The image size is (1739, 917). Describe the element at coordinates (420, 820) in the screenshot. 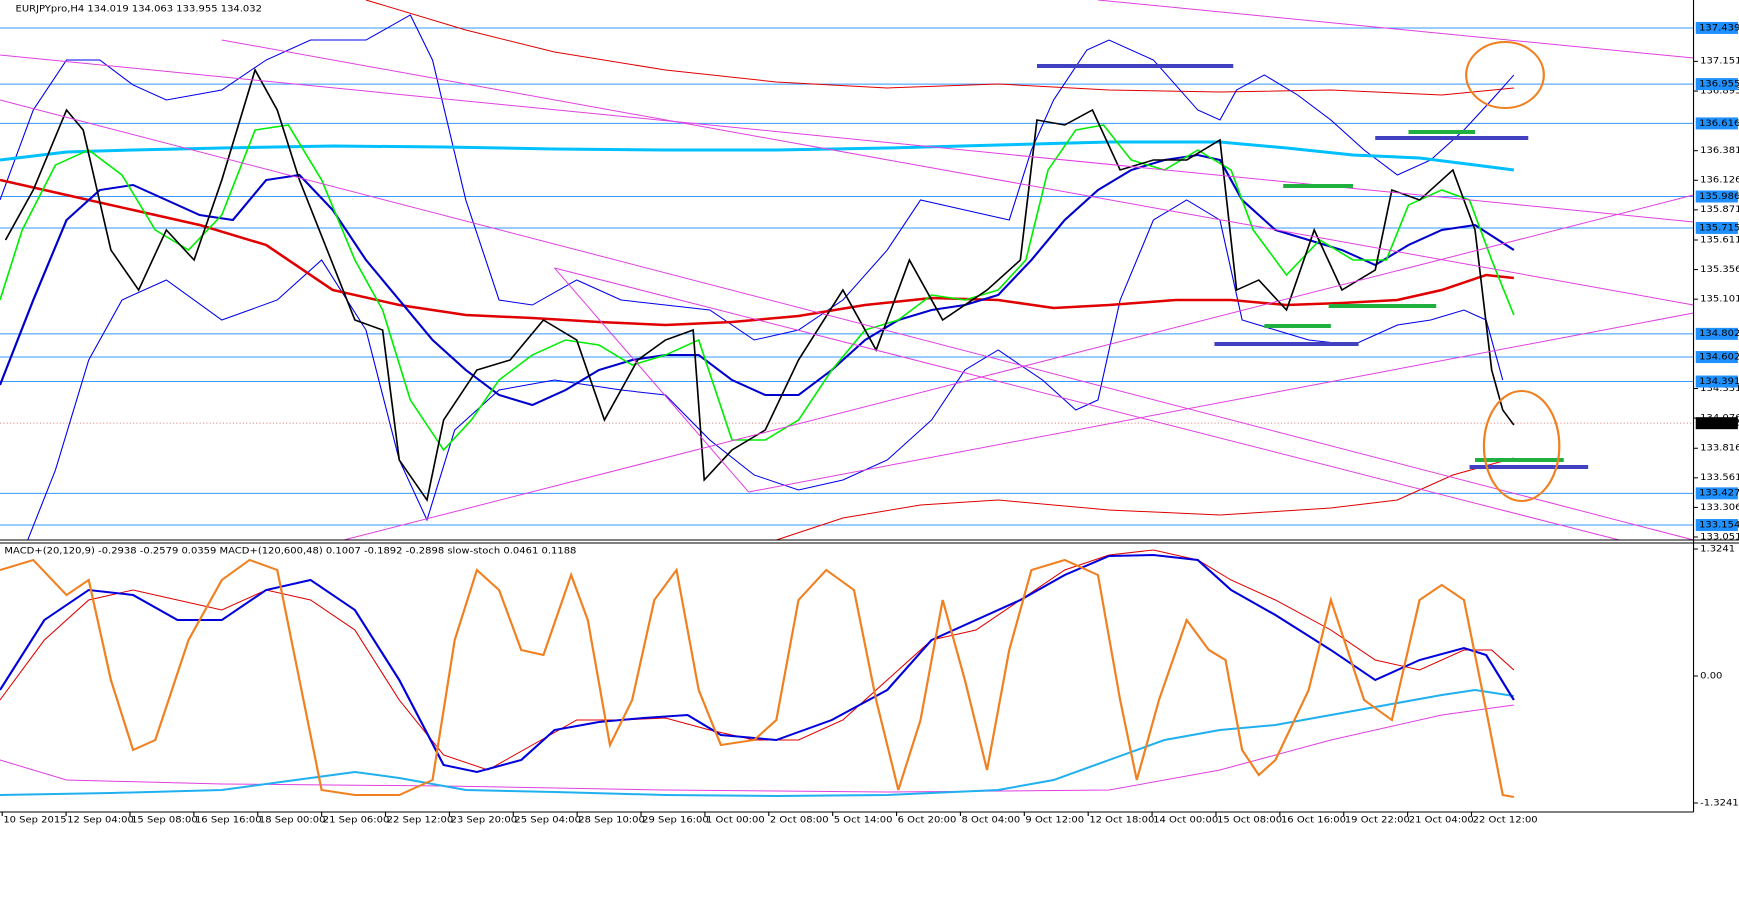

I see `x-tick-label: 22 Sep 12:00` at that location.